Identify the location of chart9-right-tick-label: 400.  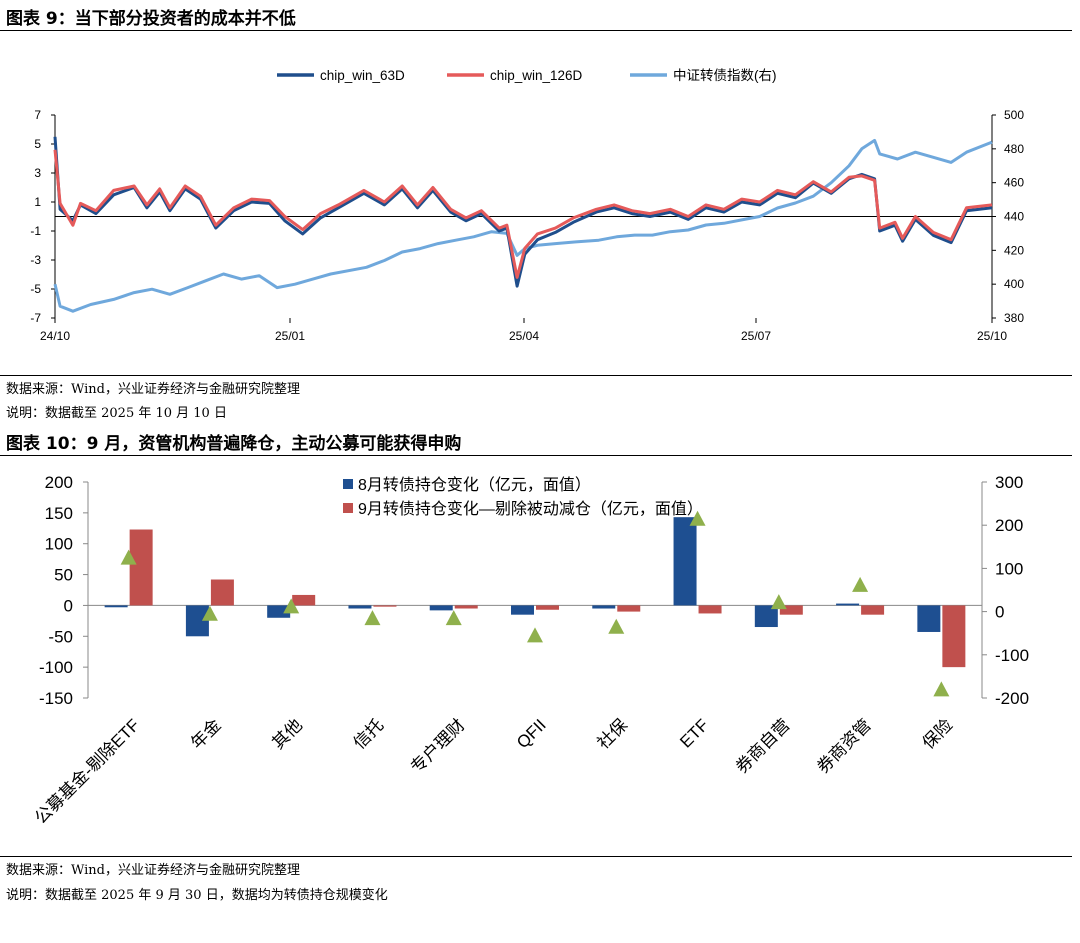
(1014, 284).